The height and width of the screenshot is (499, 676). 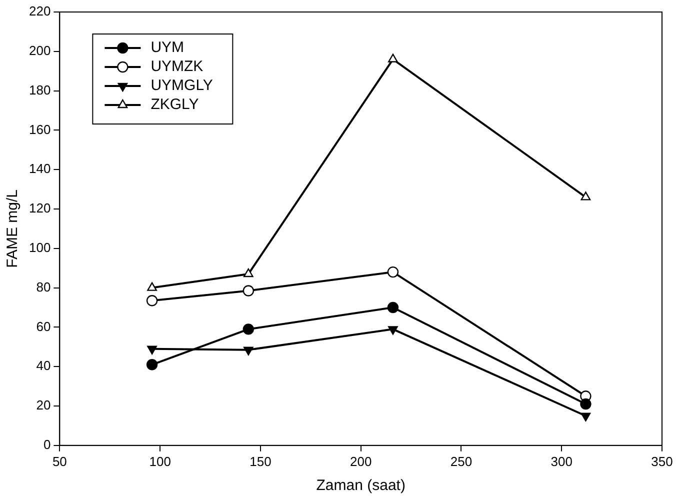 I want to click on y-tick-label: 20, so click(x=43, y=405).